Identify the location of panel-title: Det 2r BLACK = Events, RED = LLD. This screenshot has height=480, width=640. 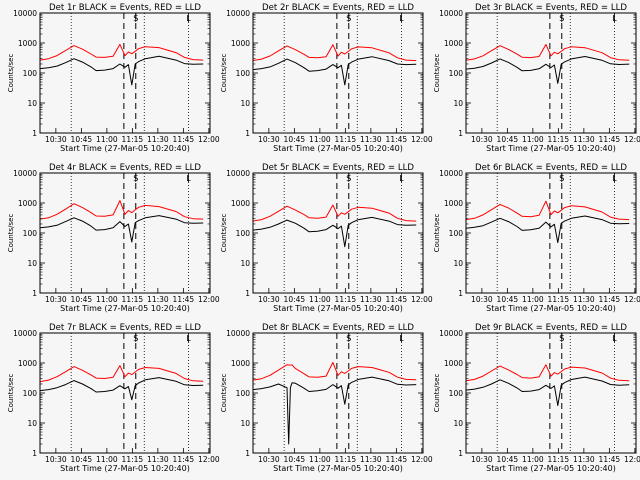
(338, 8).